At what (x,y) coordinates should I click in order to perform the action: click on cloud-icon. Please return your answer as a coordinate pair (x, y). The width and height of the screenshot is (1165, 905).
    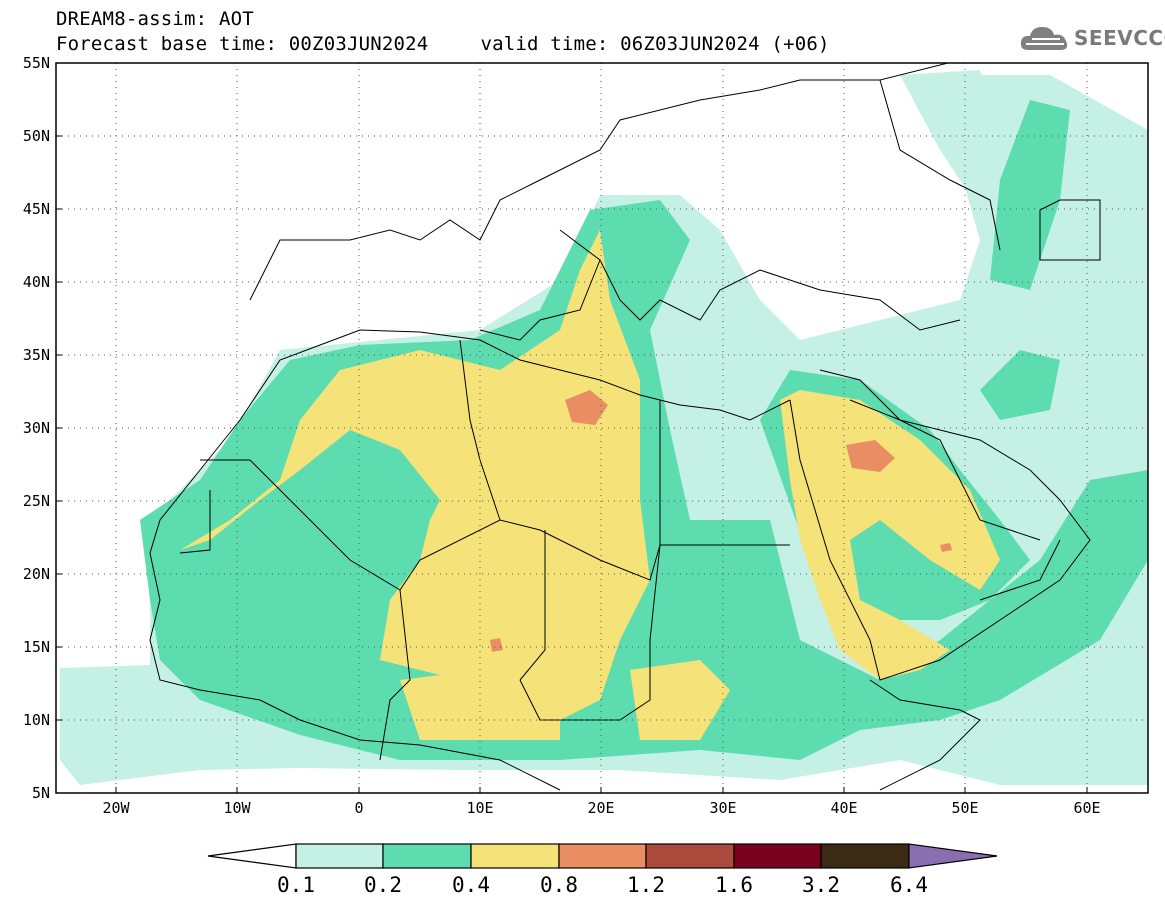
    Looking at the image, I should click on (1044, 38).